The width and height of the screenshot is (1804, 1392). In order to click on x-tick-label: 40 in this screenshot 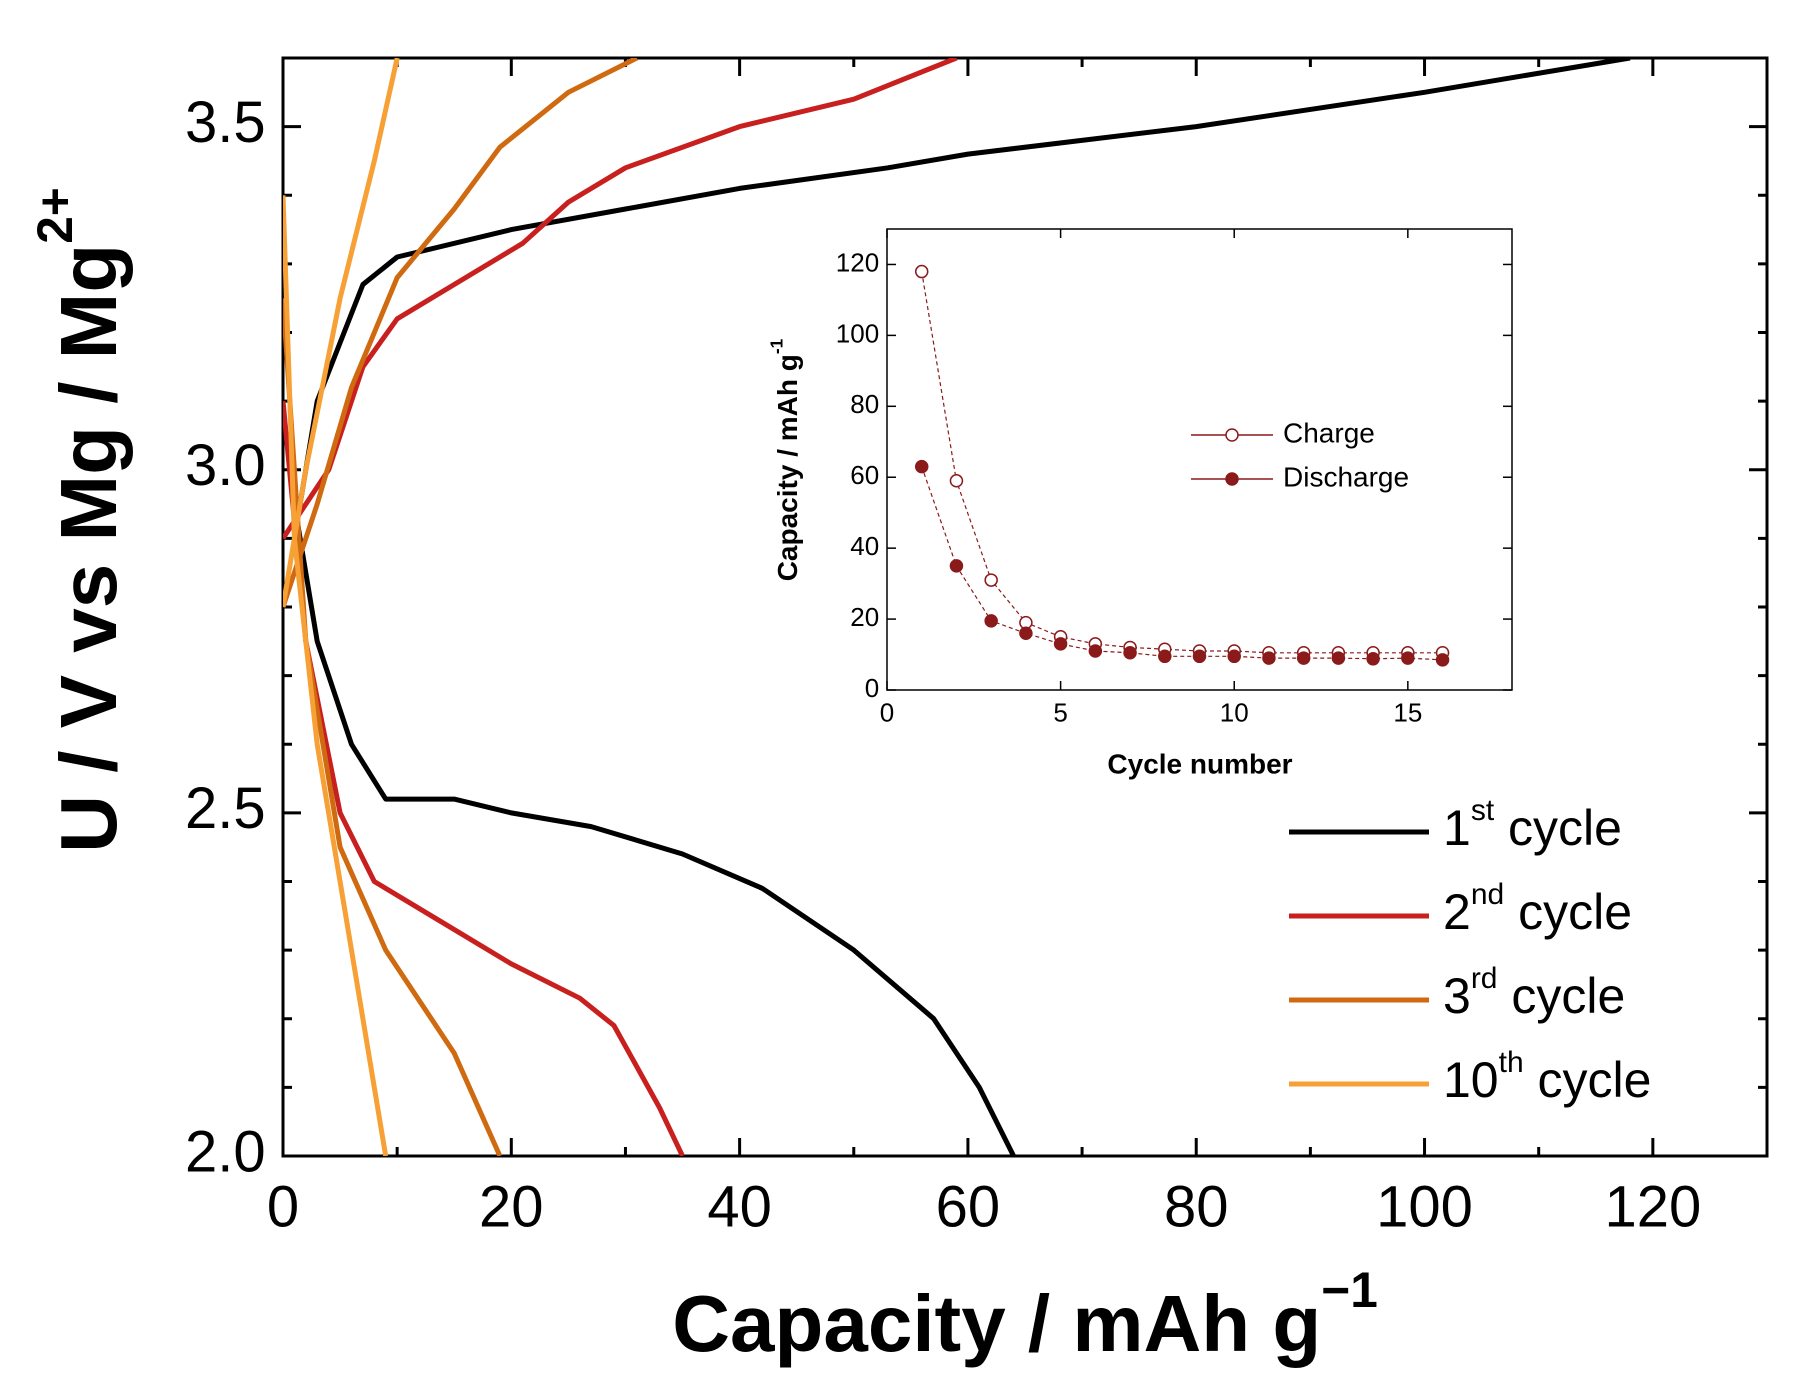, I will do `click(739, 1206)`.